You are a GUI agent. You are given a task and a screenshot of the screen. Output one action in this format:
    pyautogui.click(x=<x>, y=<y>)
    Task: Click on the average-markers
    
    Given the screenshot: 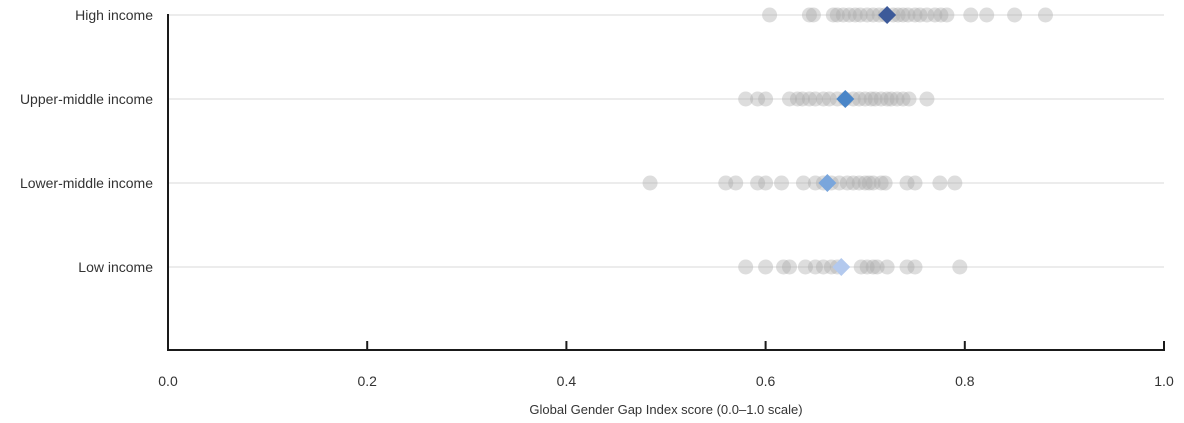 What is the action you would take?
    pyautogui.click(x=857, y=141)
    